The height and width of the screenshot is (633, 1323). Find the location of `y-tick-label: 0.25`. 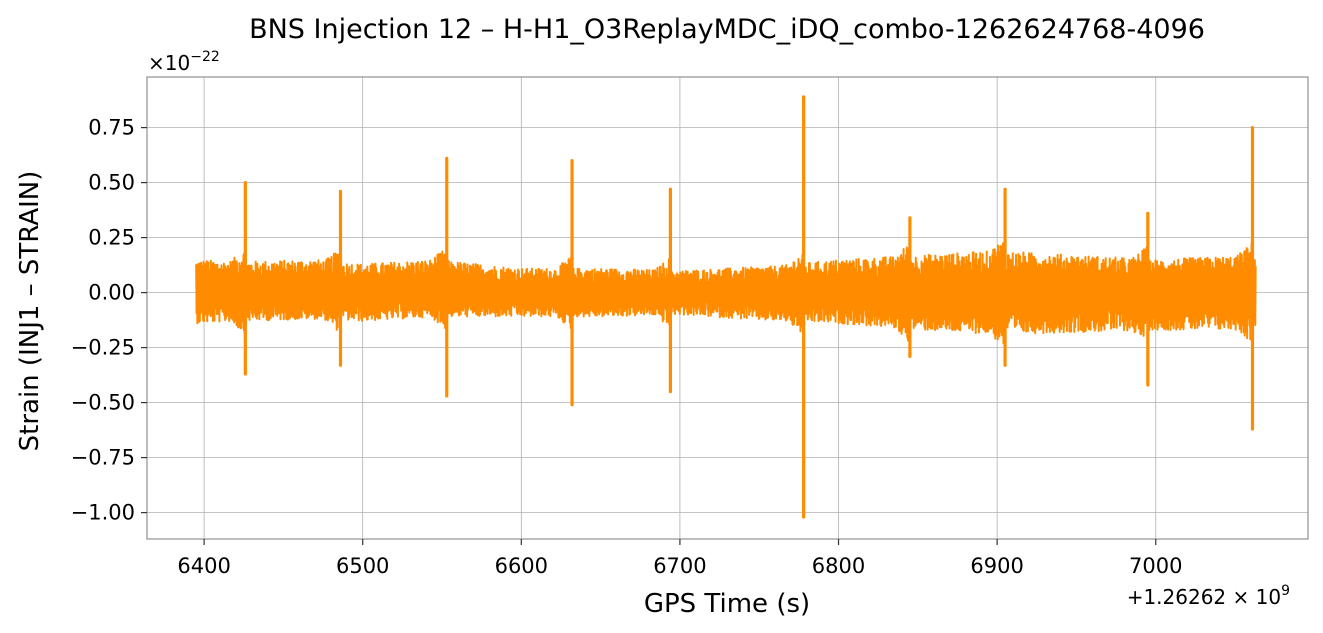

y-tick-label: 0.25 is located at coordinates (111, 238).